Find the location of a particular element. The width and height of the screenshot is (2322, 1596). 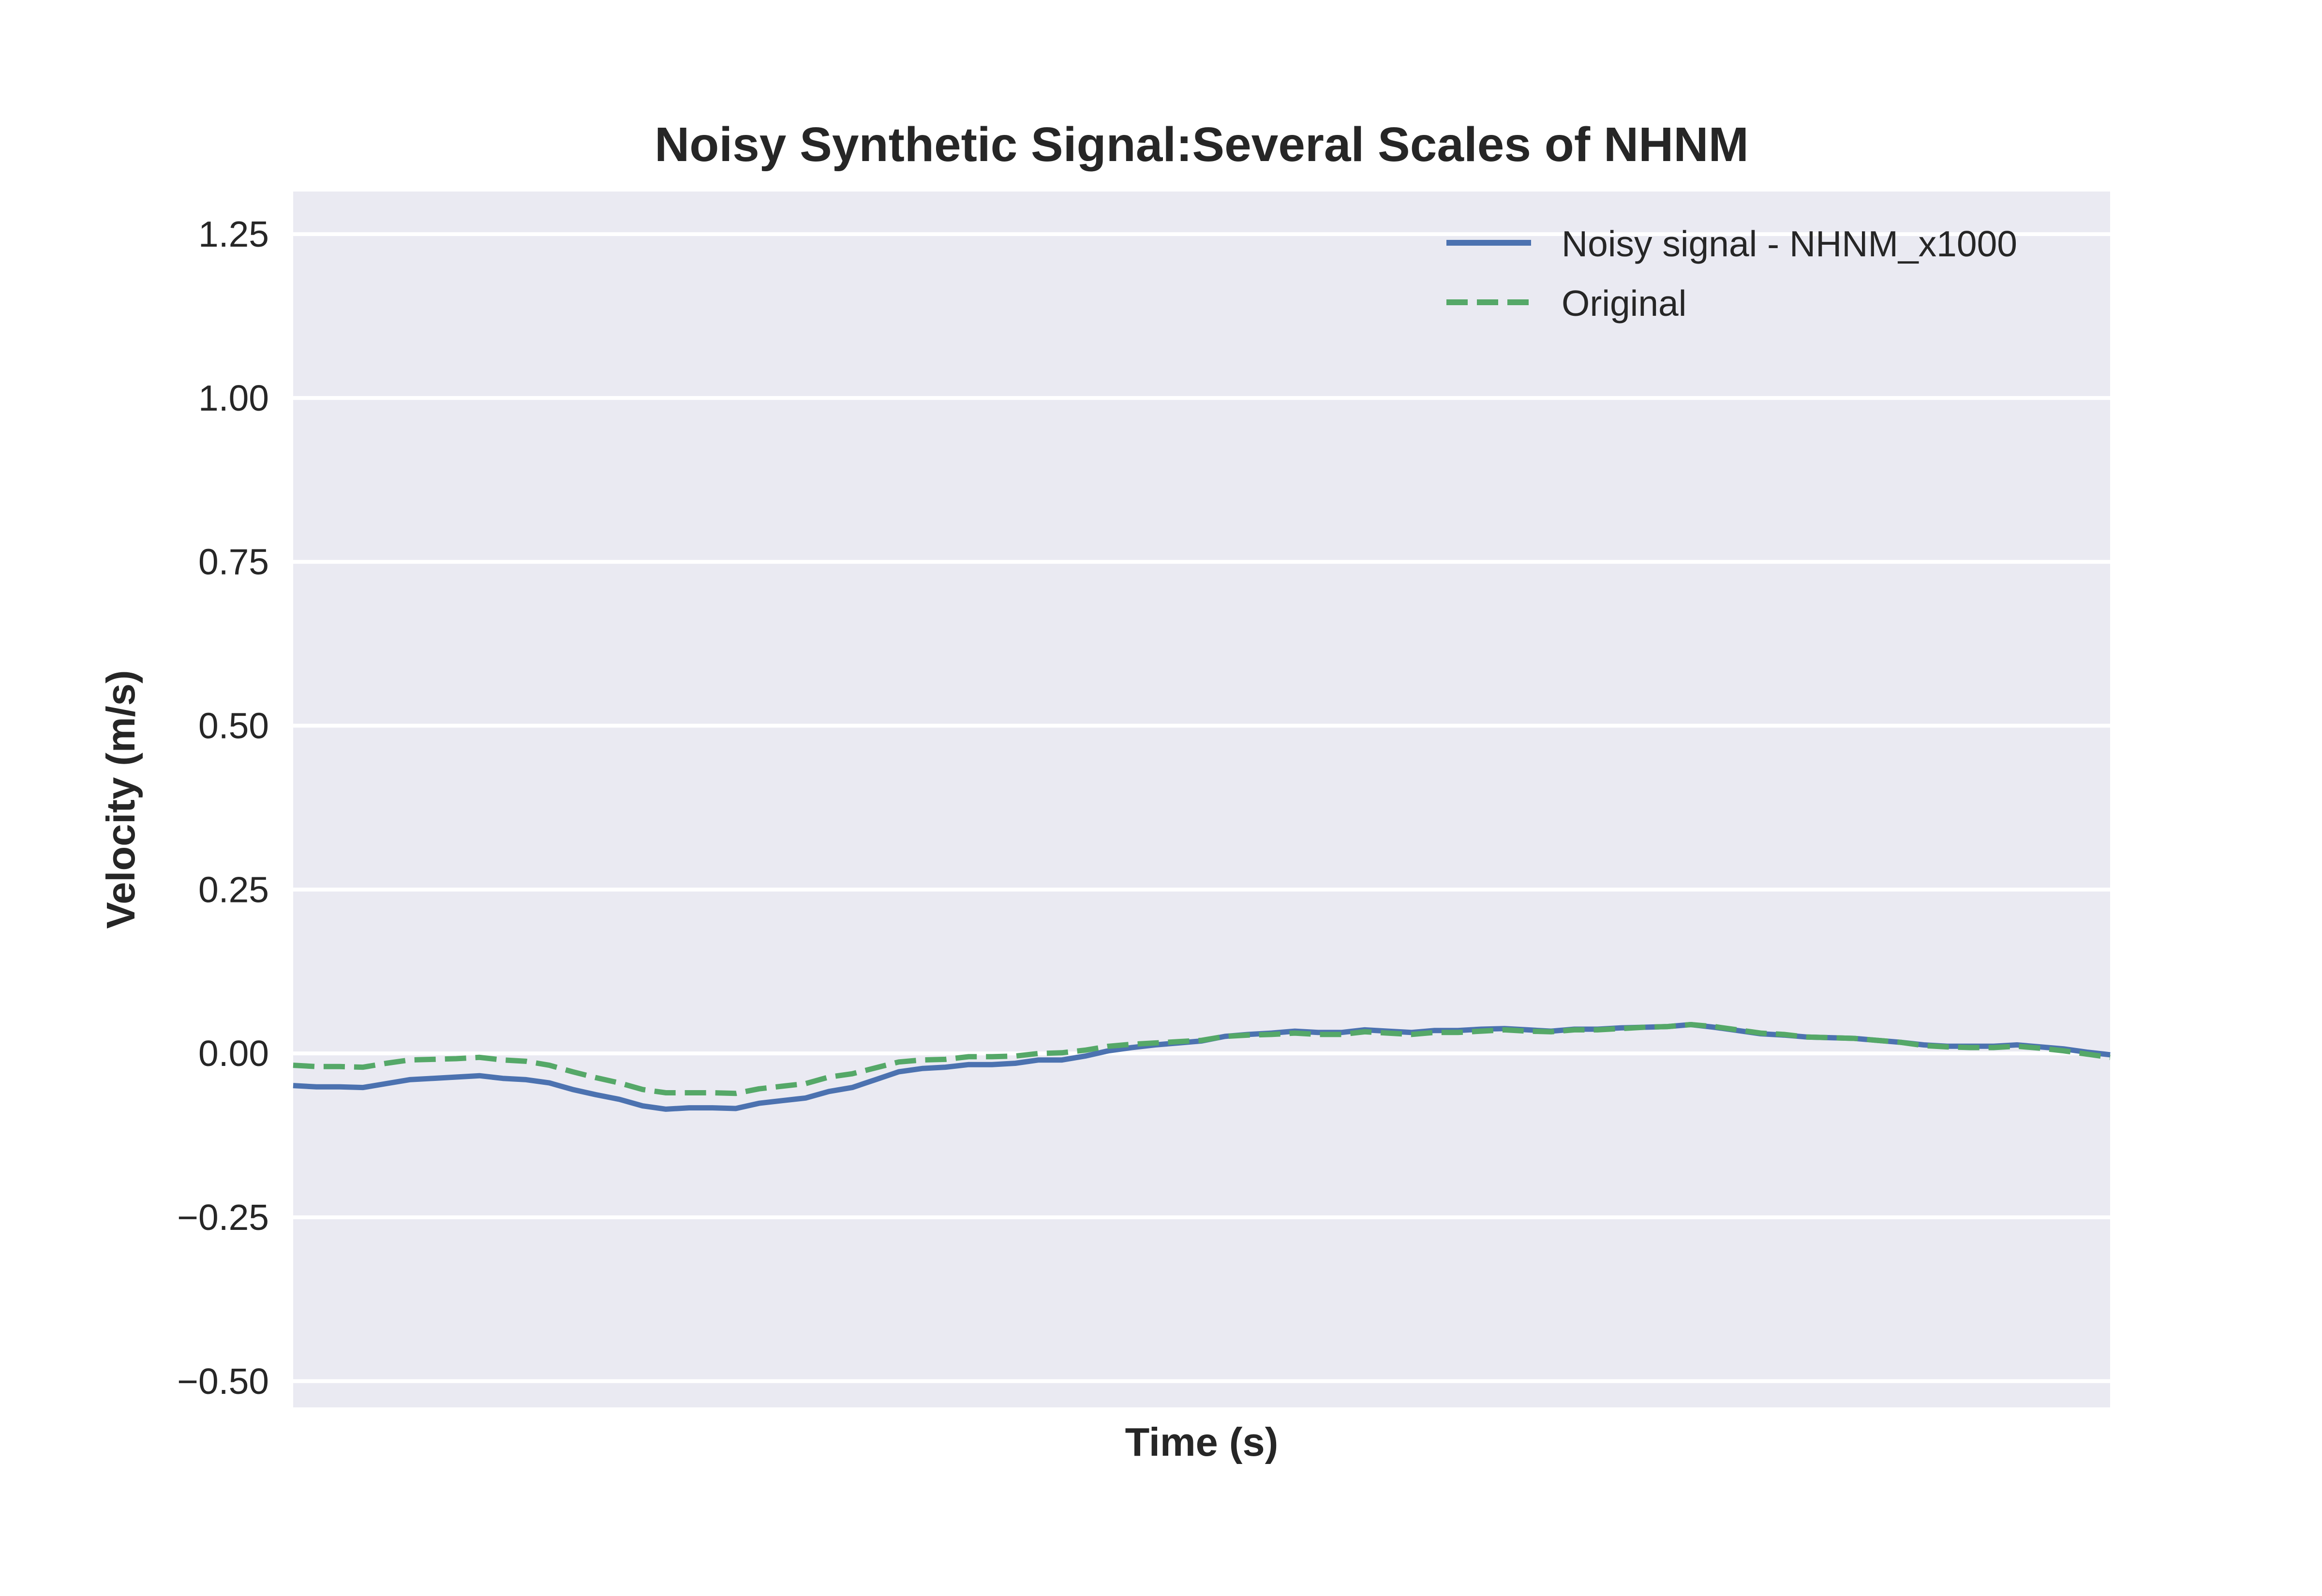

legend: Noisy signal - NHNM_x1000 Original is located at coordinates (1731, 273).